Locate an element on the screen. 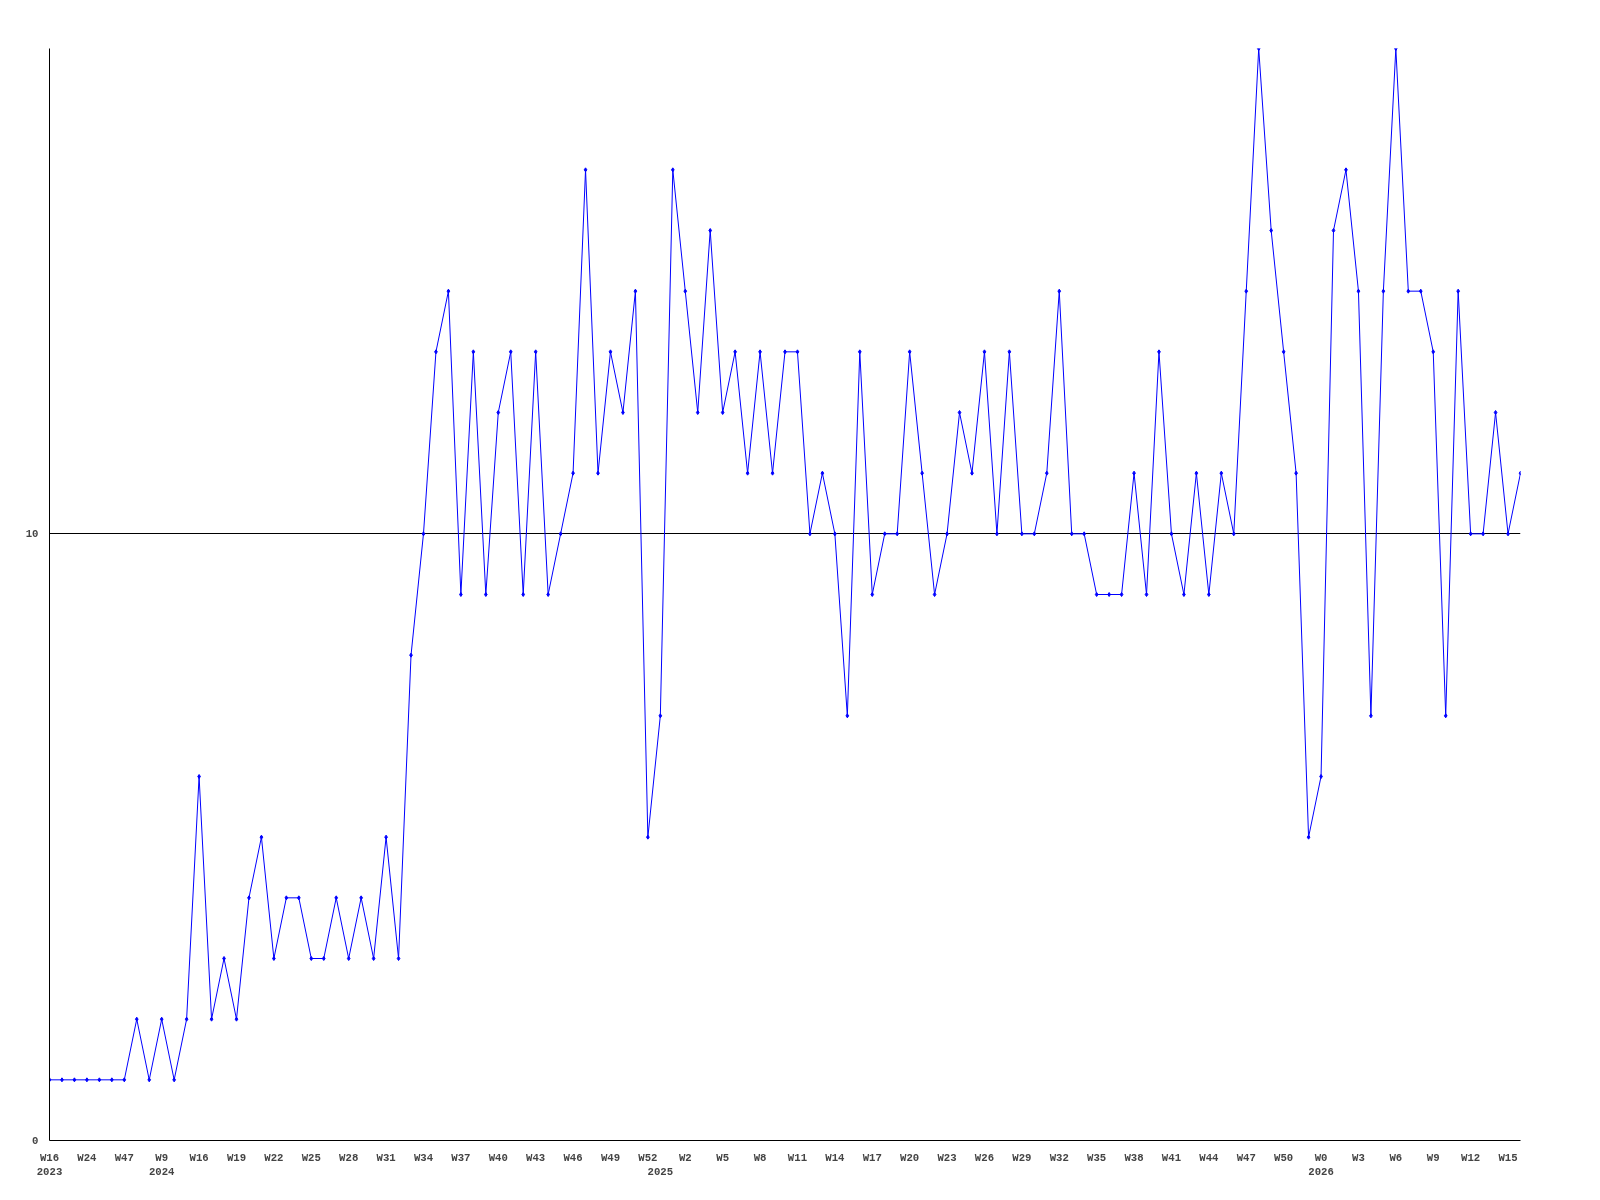 The width and height of the screenshot is (1600, 1200). y-tick-label: 0 is located at coordinates (35, 1141).